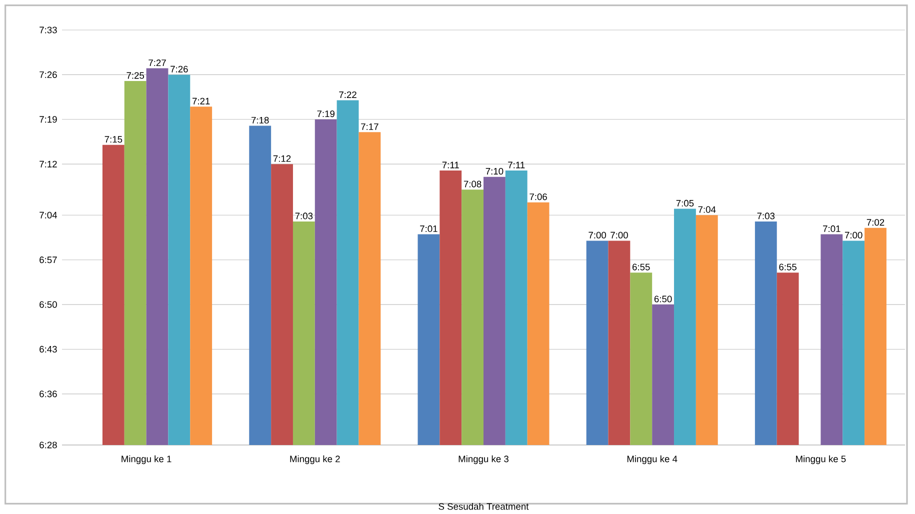 This screenshot has height=514, width=915. What do you see at coordinates (135, 75) in the screenshot?
I see `data-label: 7:25` at bounding box center [135, 75].